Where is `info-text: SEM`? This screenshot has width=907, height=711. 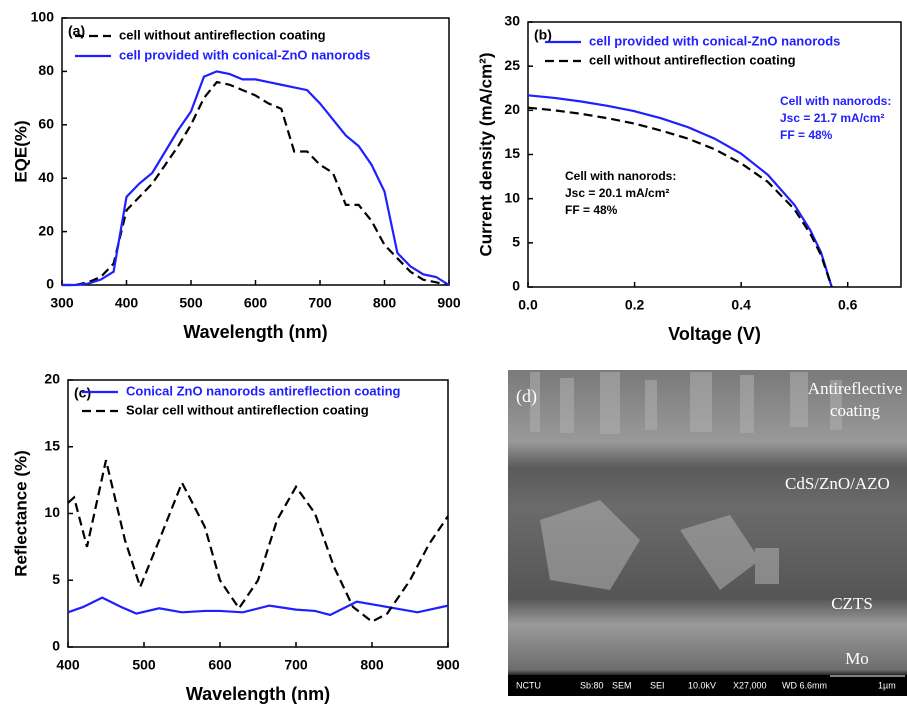 info-text: SEM is located at coordinates (622, 685).